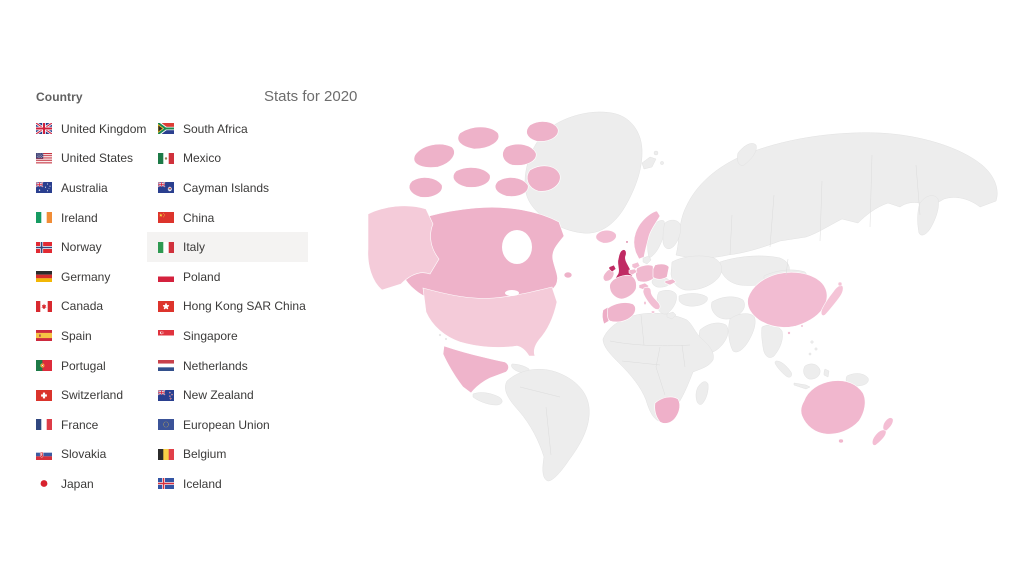 The image size is (1024, 576). Describe the element at coordinates (543, 178) in the screenshot. I see `map-country-canada-arch8` at that location.